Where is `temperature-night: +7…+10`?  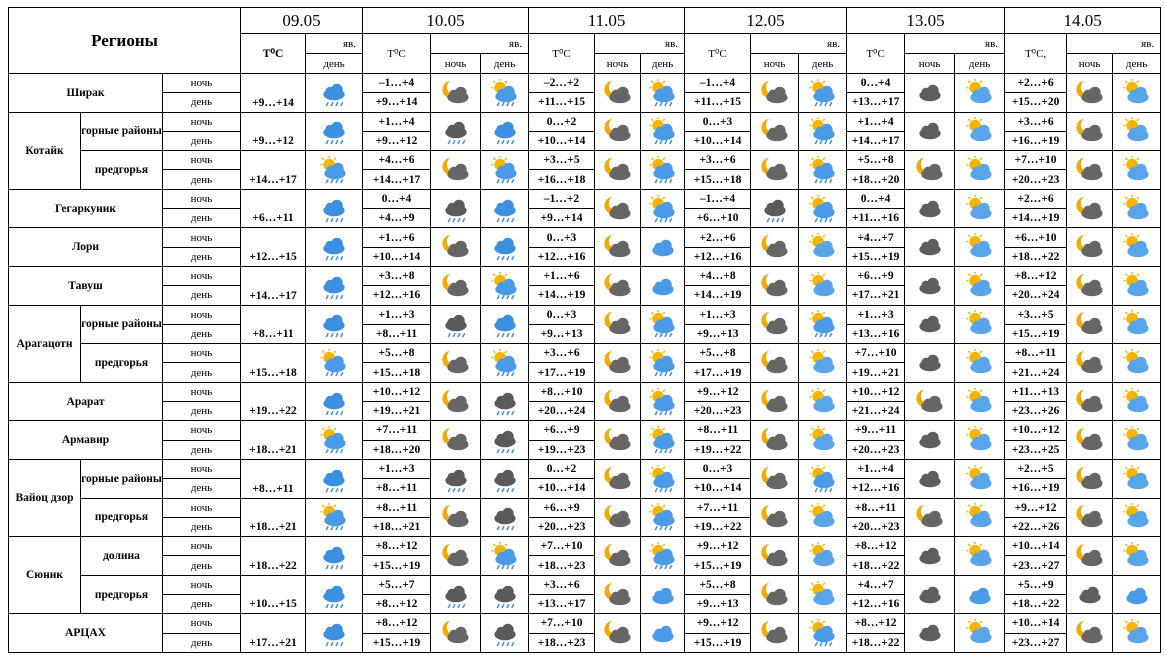
temperature-night: +7…+10 is located at coordinates (562, 546).